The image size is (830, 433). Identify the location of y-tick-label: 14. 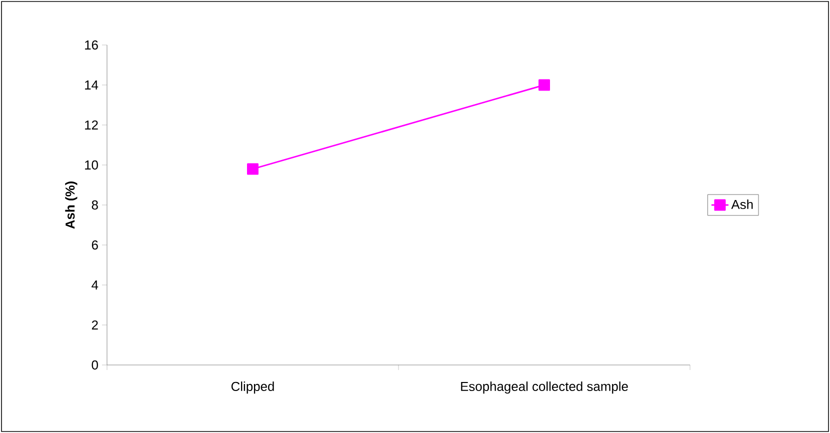
(91, 85).